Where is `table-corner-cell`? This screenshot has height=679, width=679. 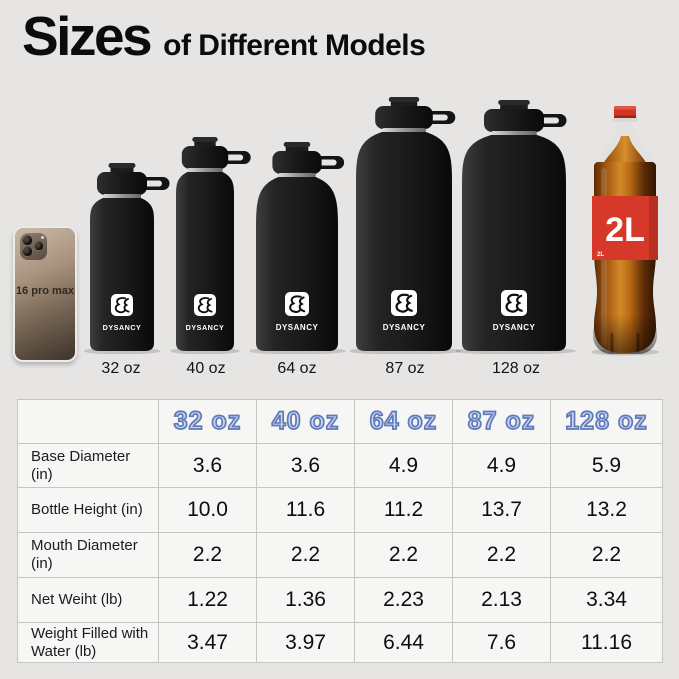
table-corner-cell is located at coordinates (88, 421).